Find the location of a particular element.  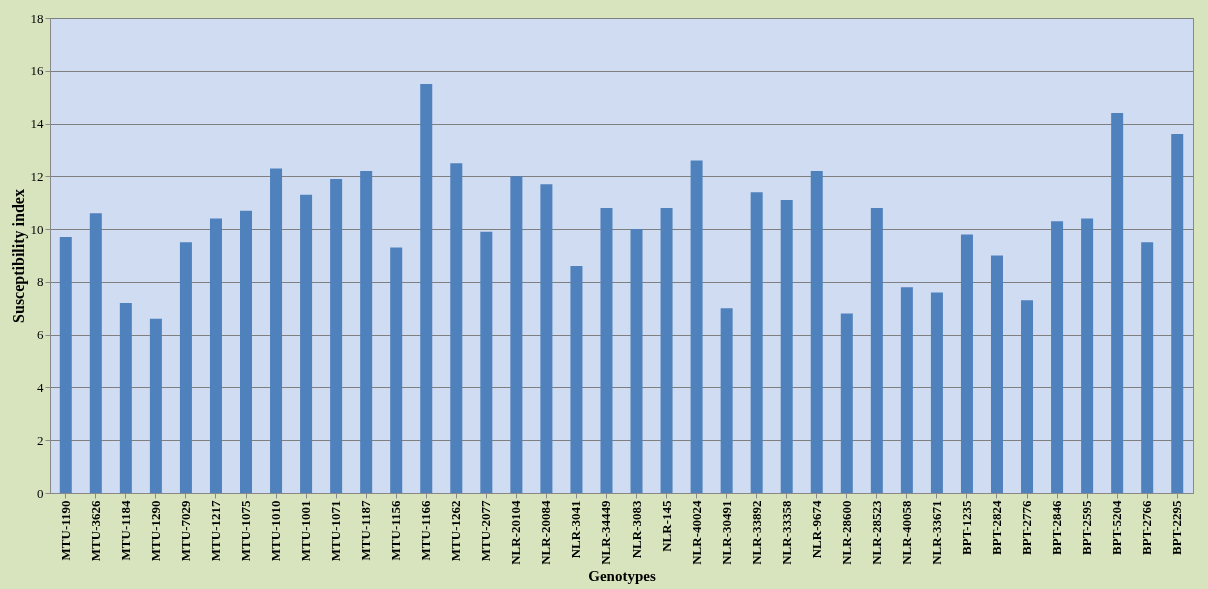

x-tick-label: BPT-2776 is located at coordinates (1027, 527).